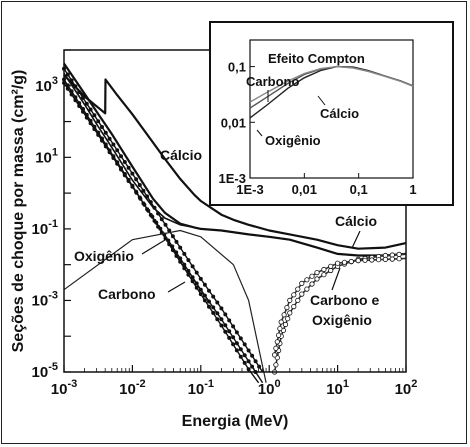 The height and width of the screenshot is (447, 470). What do you see at coordinates (45, 228) in the screenshot?
I see `y-tick-label: 10⁻¹` at bounding box center [45, 228].